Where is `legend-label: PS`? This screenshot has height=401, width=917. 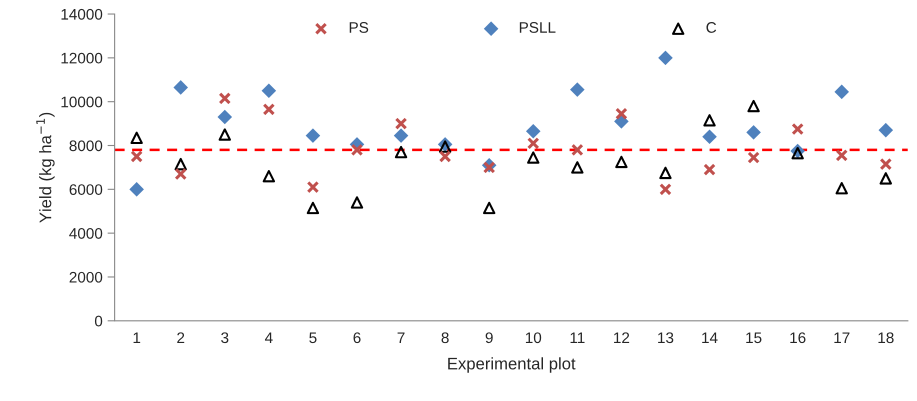 legend-label: PS is located at coordinates (359, 27).